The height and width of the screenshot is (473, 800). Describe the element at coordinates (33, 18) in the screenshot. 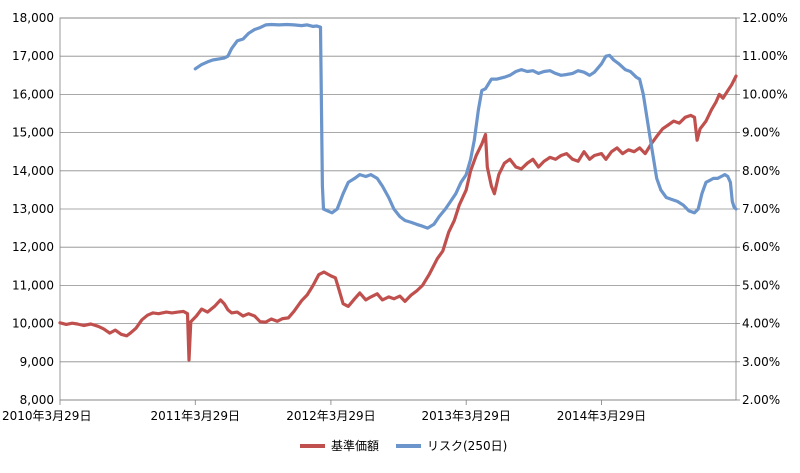

I see `left-axis-tick-label: 18,000` at that location.